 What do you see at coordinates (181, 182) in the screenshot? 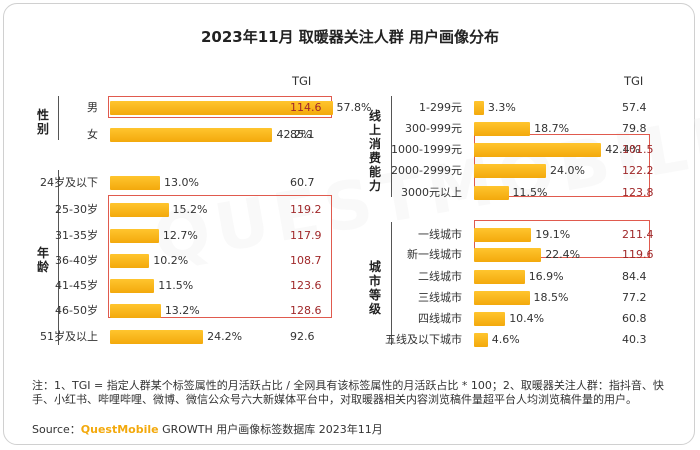
I see `value-label: 13.0%` at bounding box center [181, 182].